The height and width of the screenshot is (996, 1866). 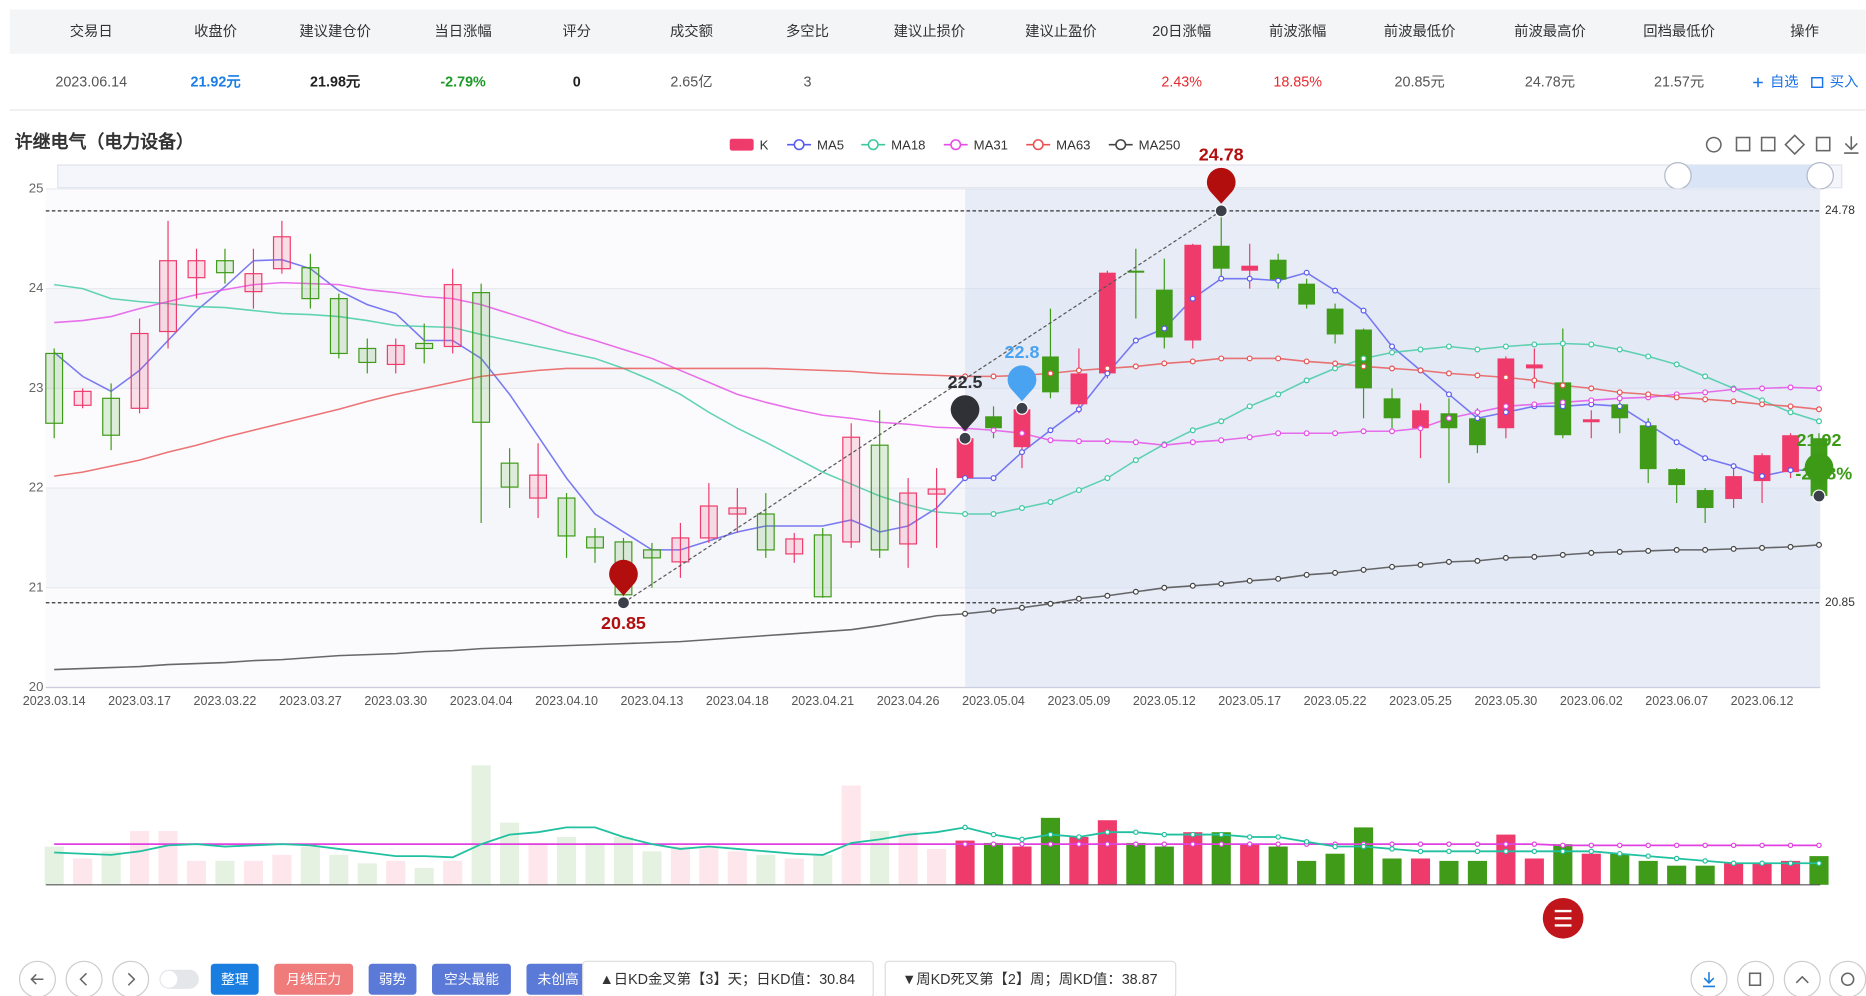 I want to click on tag-label: 未创高, so click(x=558, y=979).